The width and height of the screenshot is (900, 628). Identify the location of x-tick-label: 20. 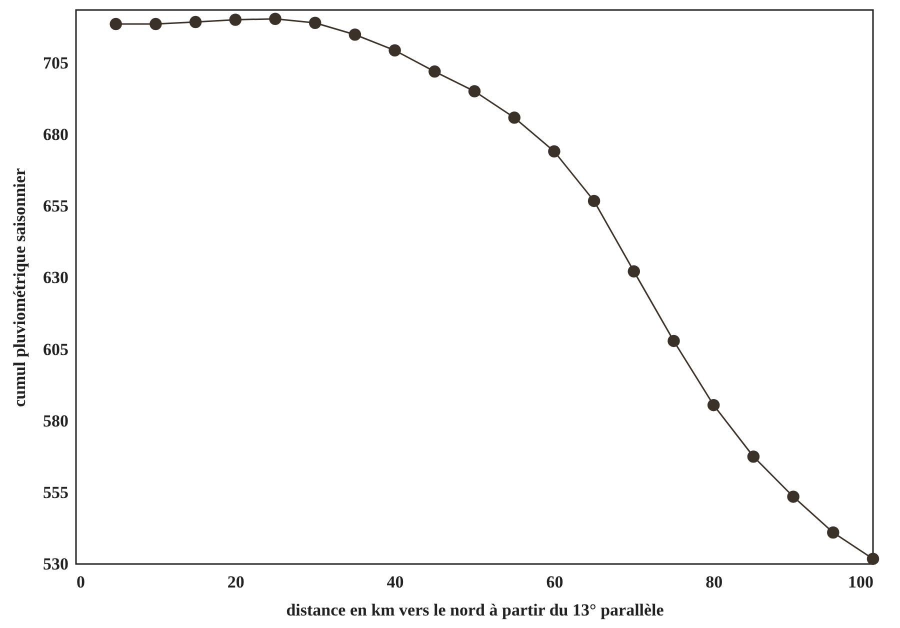
(235, 582).